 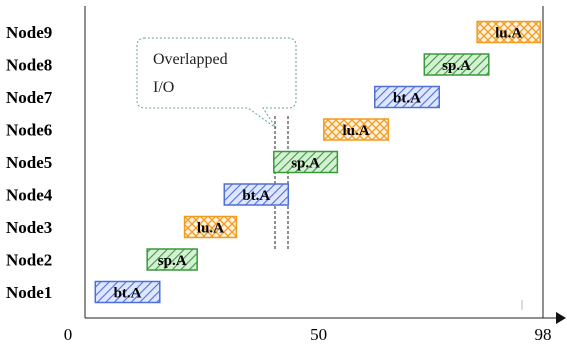 What do you see at coordinates (29, 32) in the screenshot?
I see `node-label-9: Node9` at bounding box center [29, 32].